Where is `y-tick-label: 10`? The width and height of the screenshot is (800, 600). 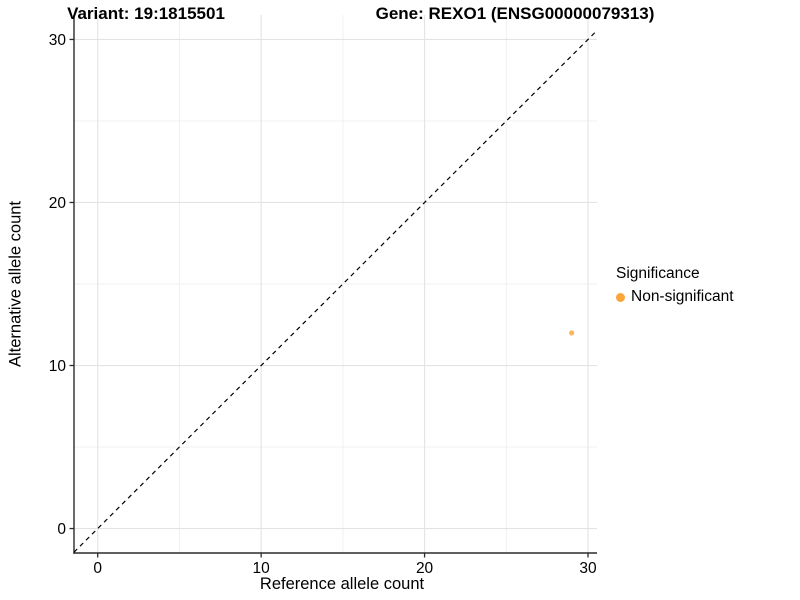 y-tick-label: 10 is located at coordinates (58, 366).